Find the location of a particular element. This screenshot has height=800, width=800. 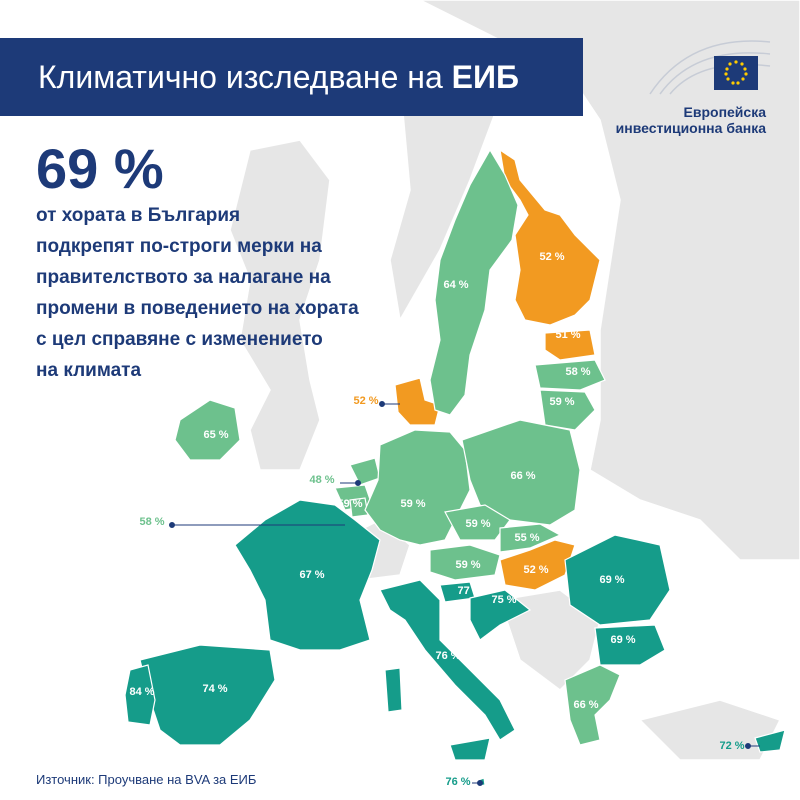

headline-value: 69 % is located at coordinates (100, 168).